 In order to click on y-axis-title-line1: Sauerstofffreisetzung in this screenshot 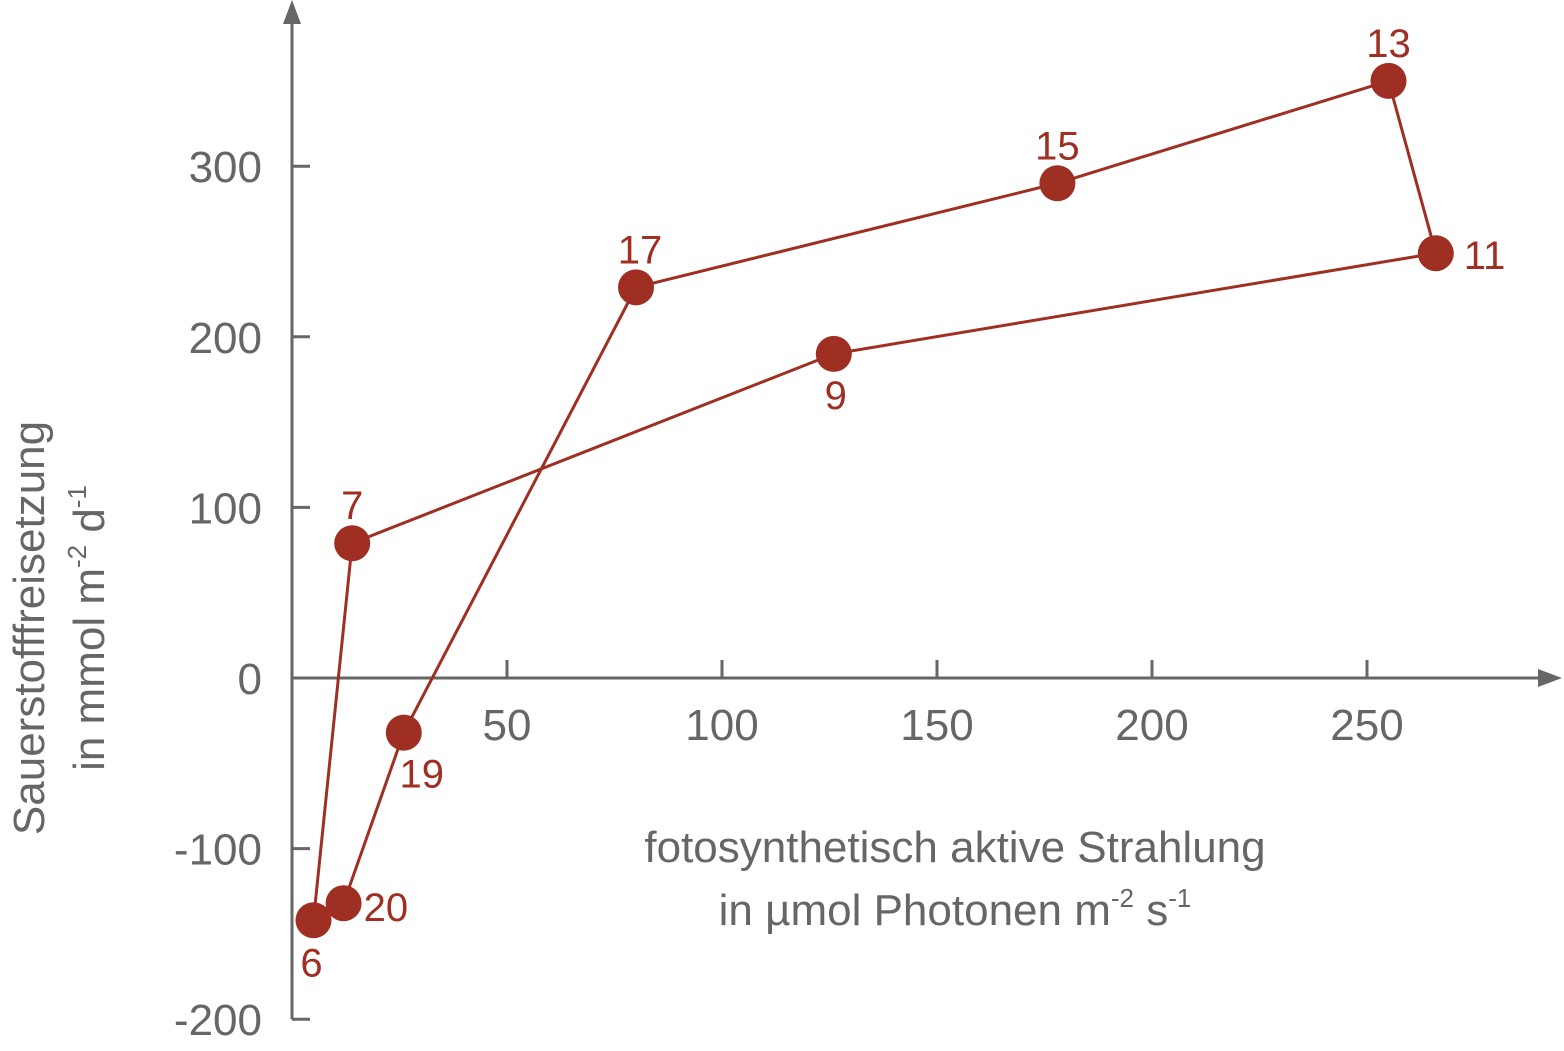, I will do `click(29, 628)`.